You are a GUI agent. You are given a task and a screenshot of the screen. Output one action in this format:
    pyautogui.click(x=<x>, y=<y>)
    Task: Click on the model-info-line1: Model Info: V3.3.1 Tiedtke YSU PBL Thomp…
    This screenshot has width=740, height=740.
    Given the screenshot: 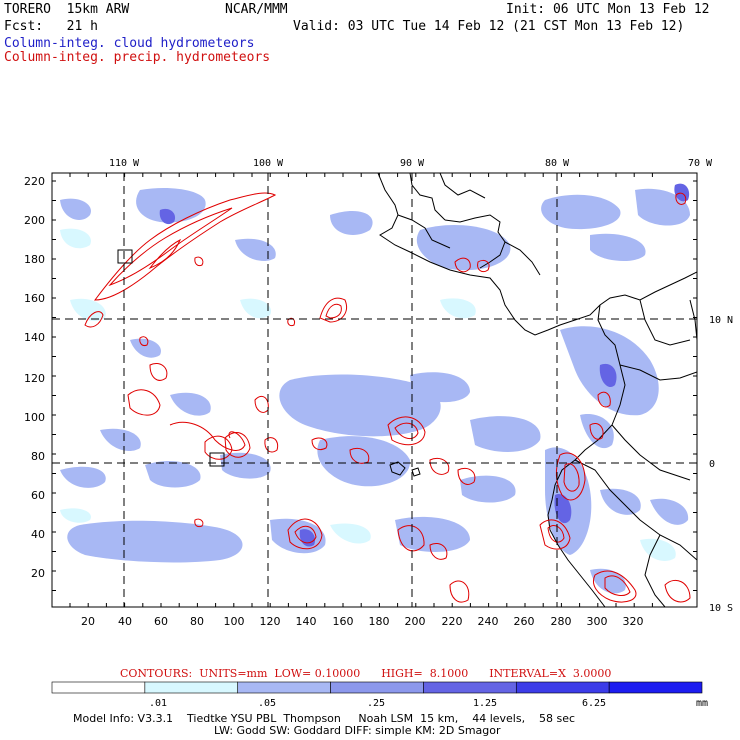 What is the action you would take?
    pyautogui.click(x=324, y=718)
    